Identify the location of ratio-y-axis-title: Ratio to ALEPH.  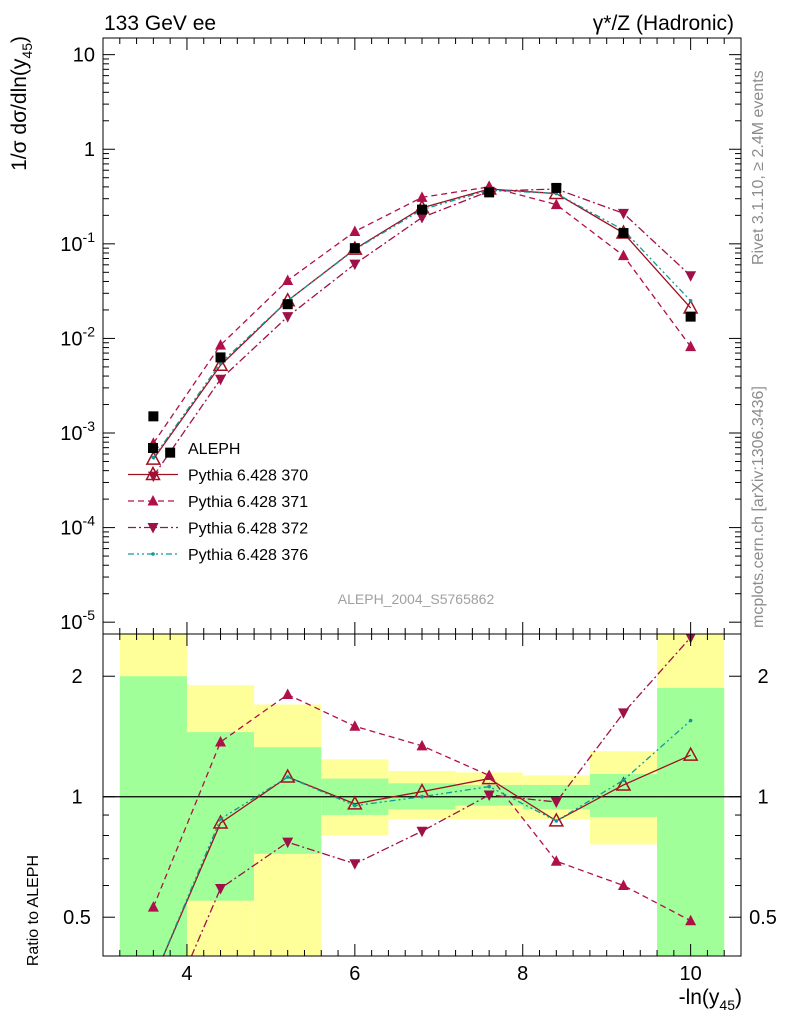
(33, 910).